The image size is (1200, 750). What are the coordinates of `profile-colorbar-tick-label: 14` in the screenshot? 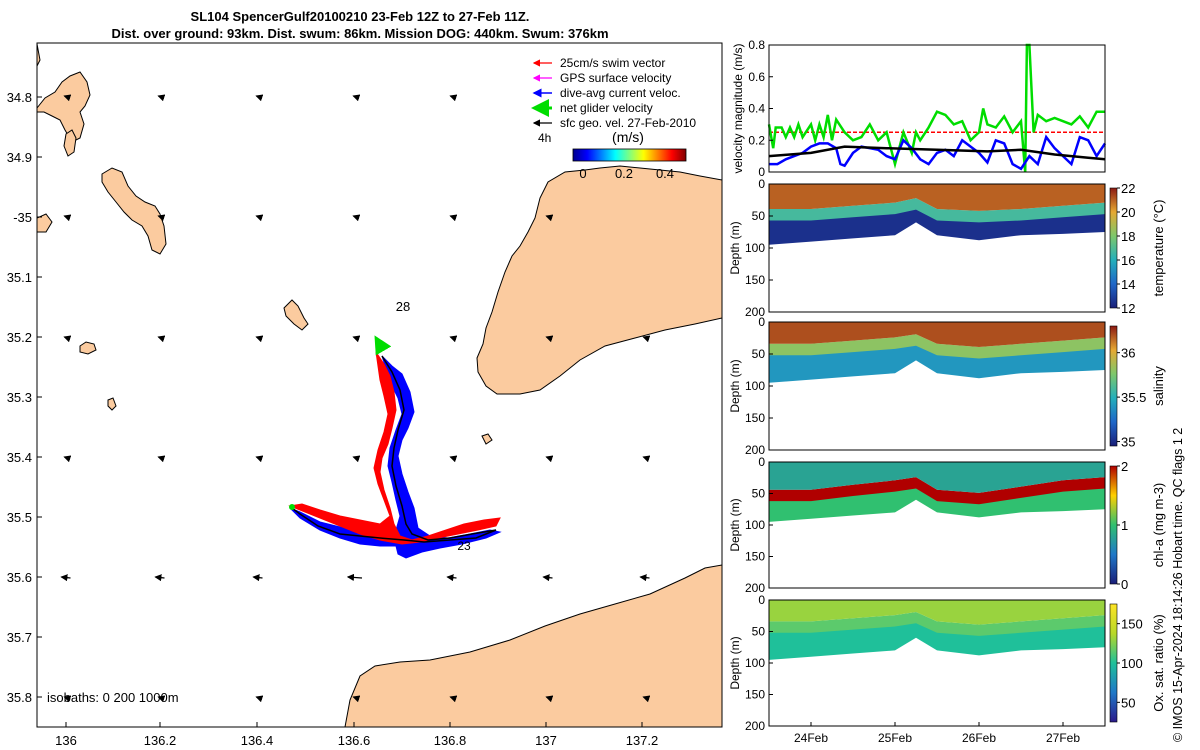 It's located at (1128, 284).